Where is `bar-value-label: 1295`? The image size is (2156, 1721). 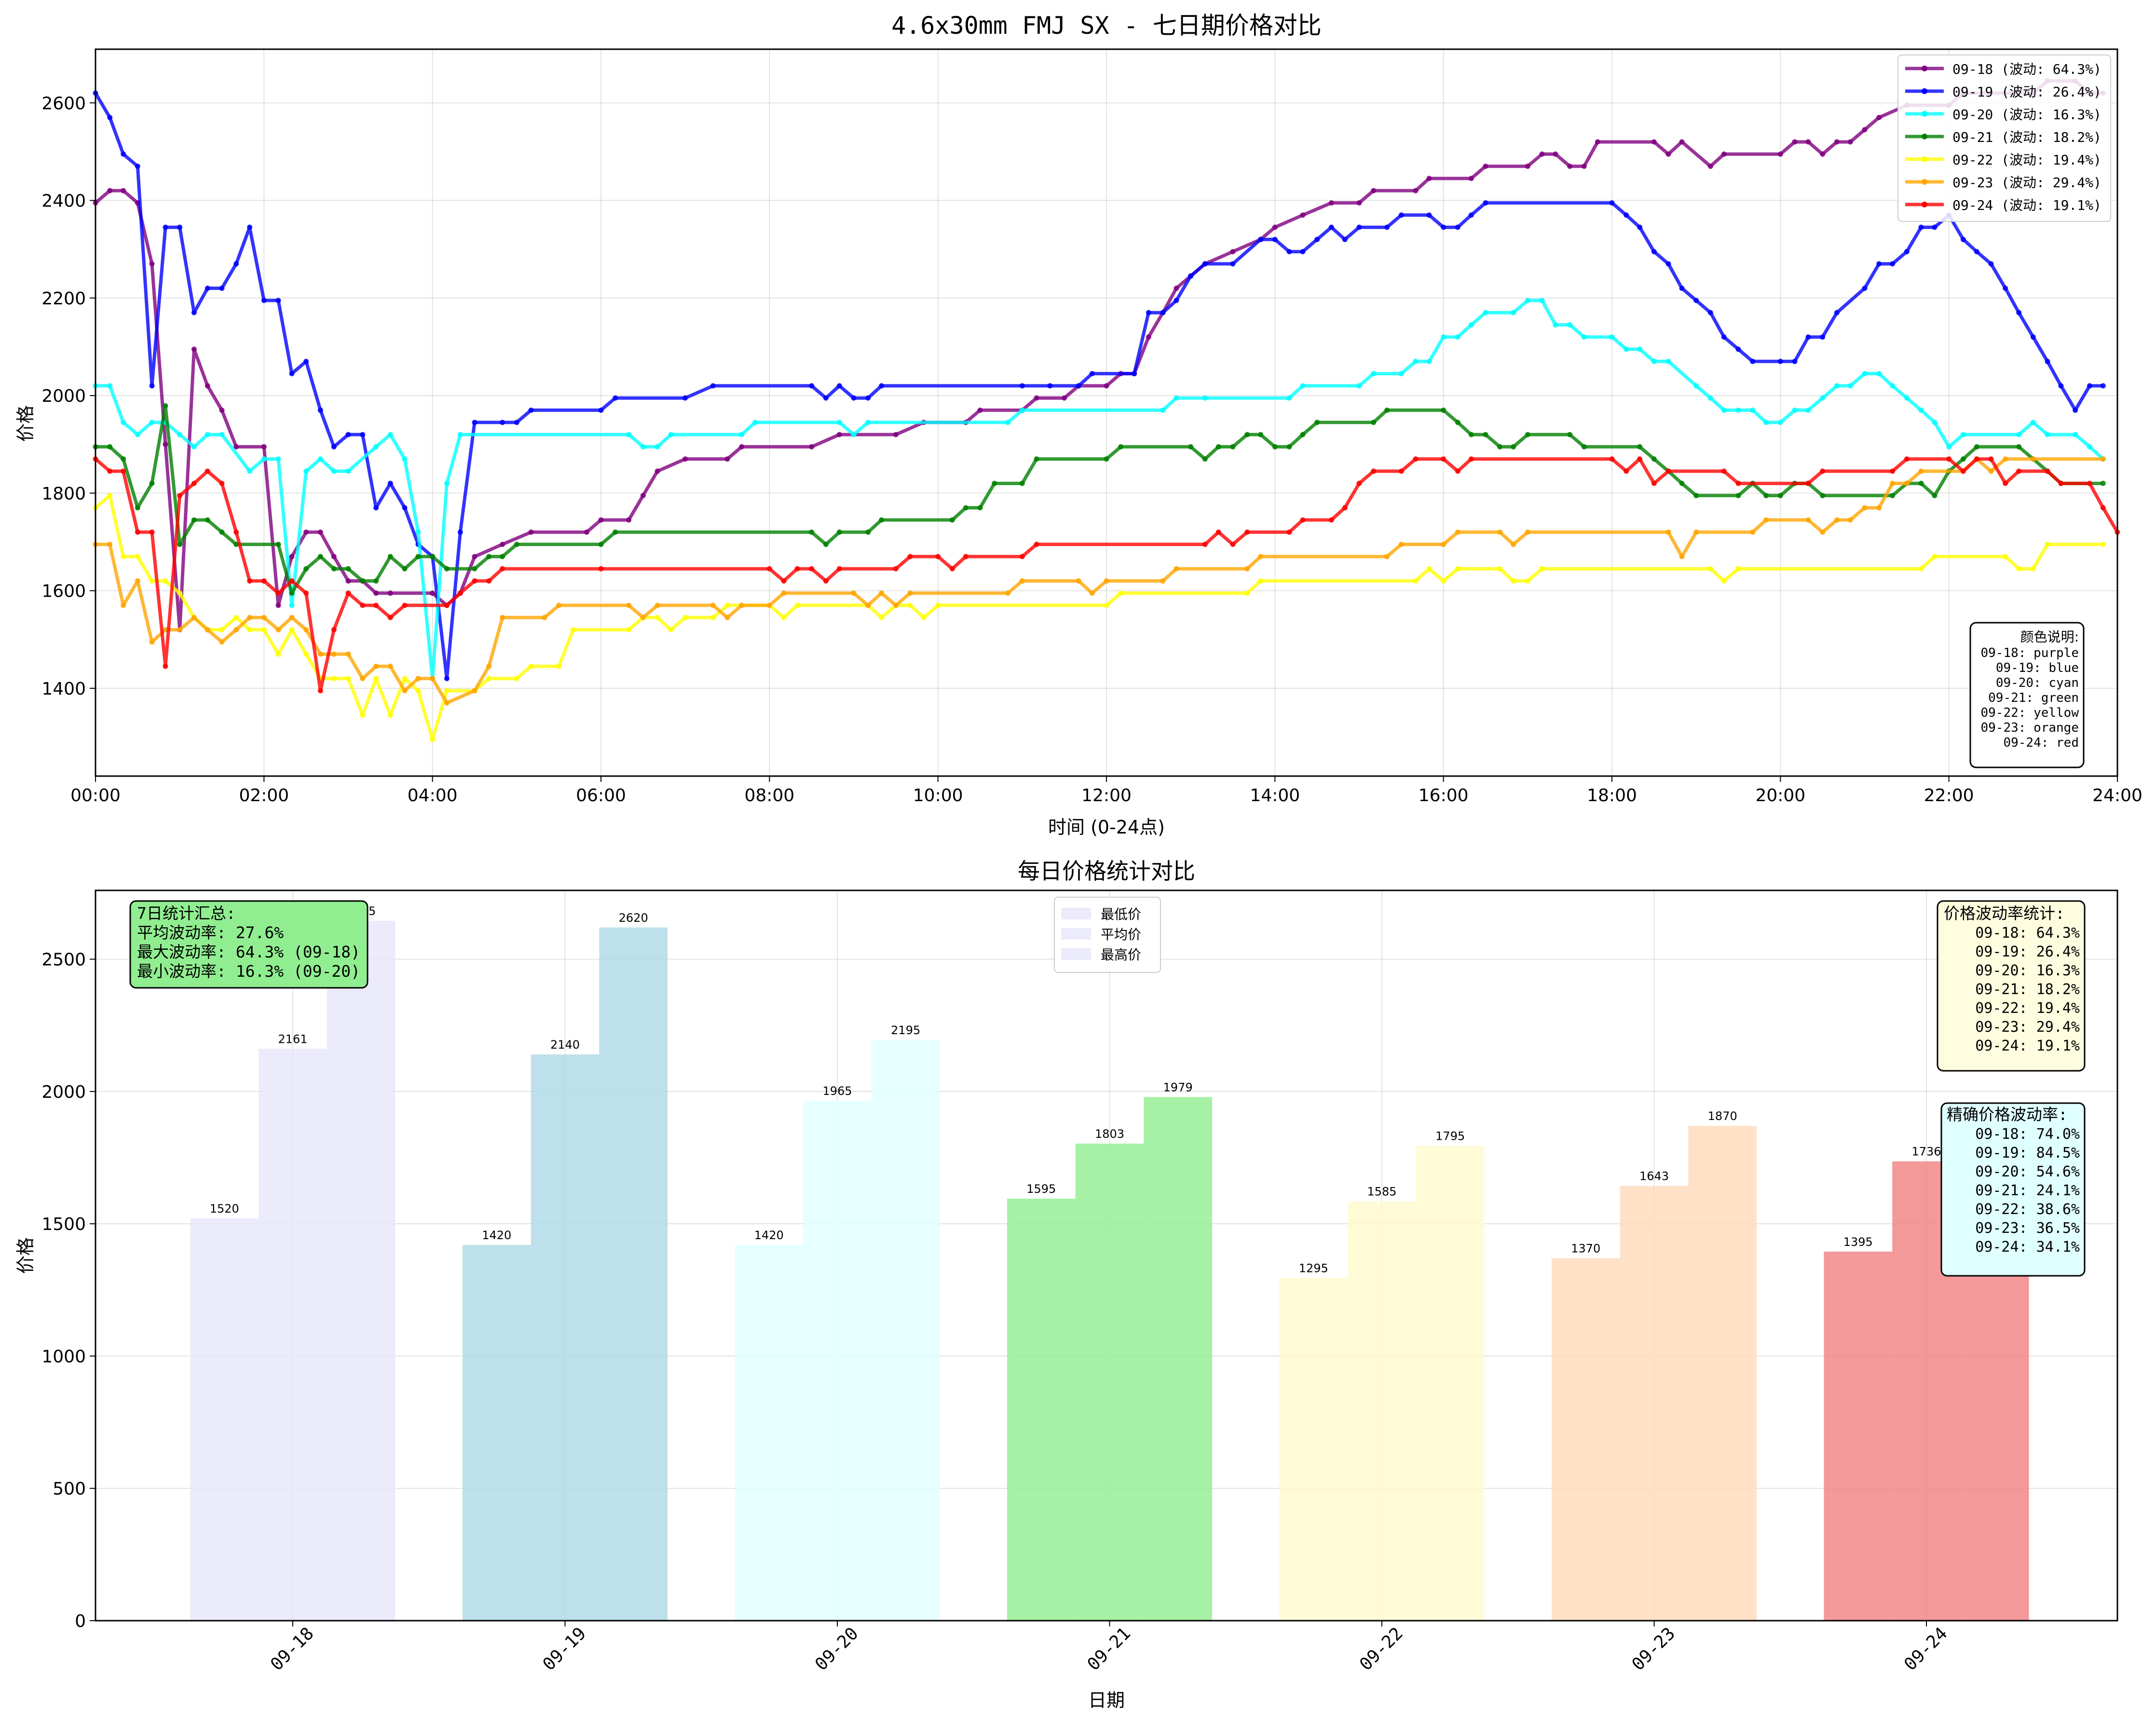 bar-value-label: 1295 is located at coordinates (1313, 1268).